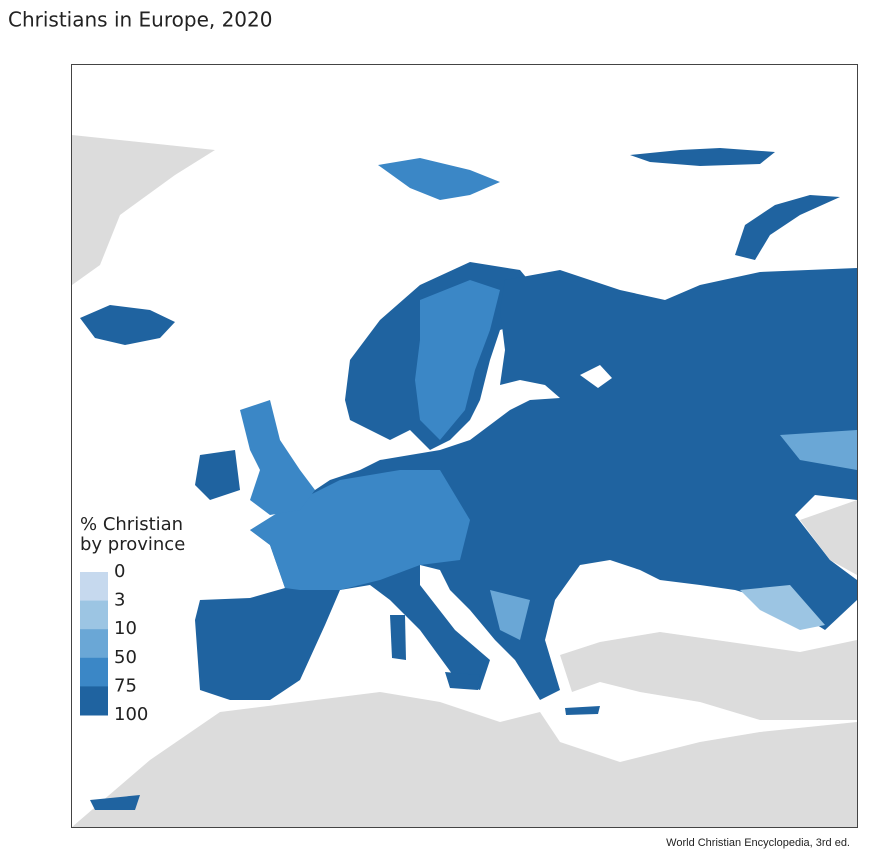 Image resolution: width=872 pixels, height=855 pixels. What do you see at coordinates (125, 628) in the screenshot?
I see `legend-label: 10` at bounding box center [125, 628].